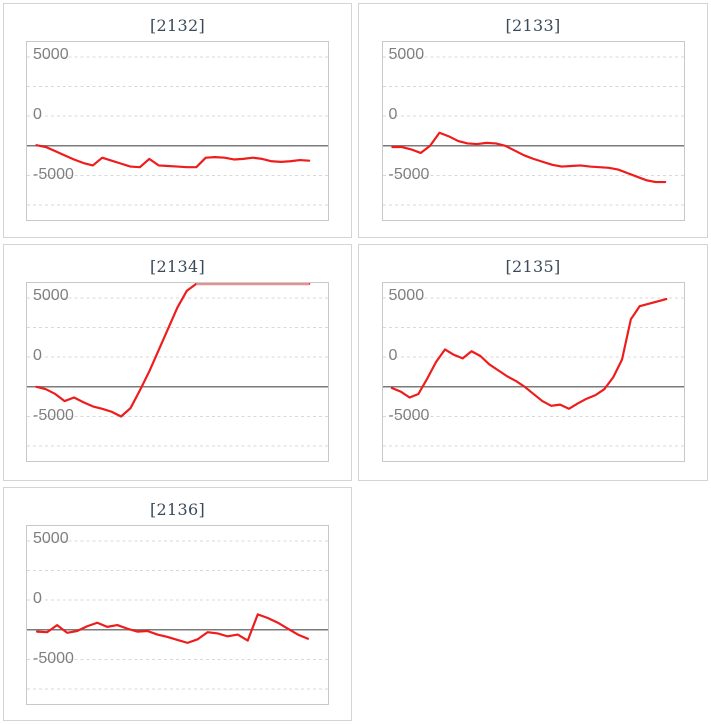 Image resolution: width=711 pixels, height=724 pixels. I want to click on panel-title: [2134], so click(177, 266).